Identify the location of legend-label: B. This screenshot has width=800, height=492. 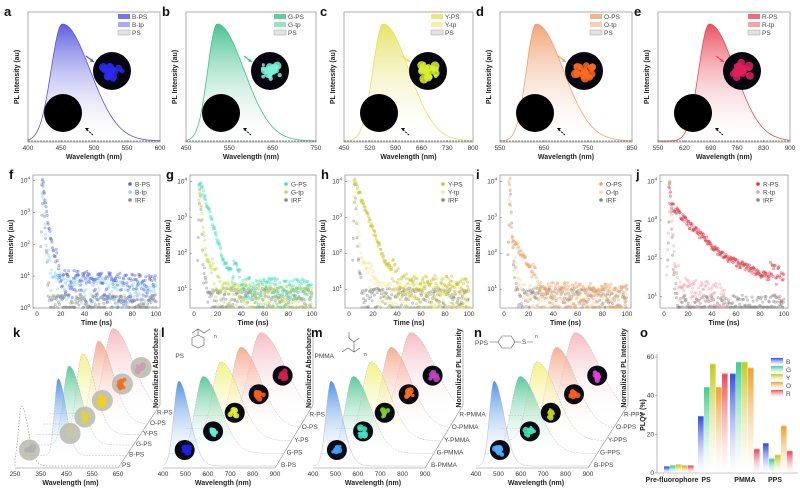
(788, 362).